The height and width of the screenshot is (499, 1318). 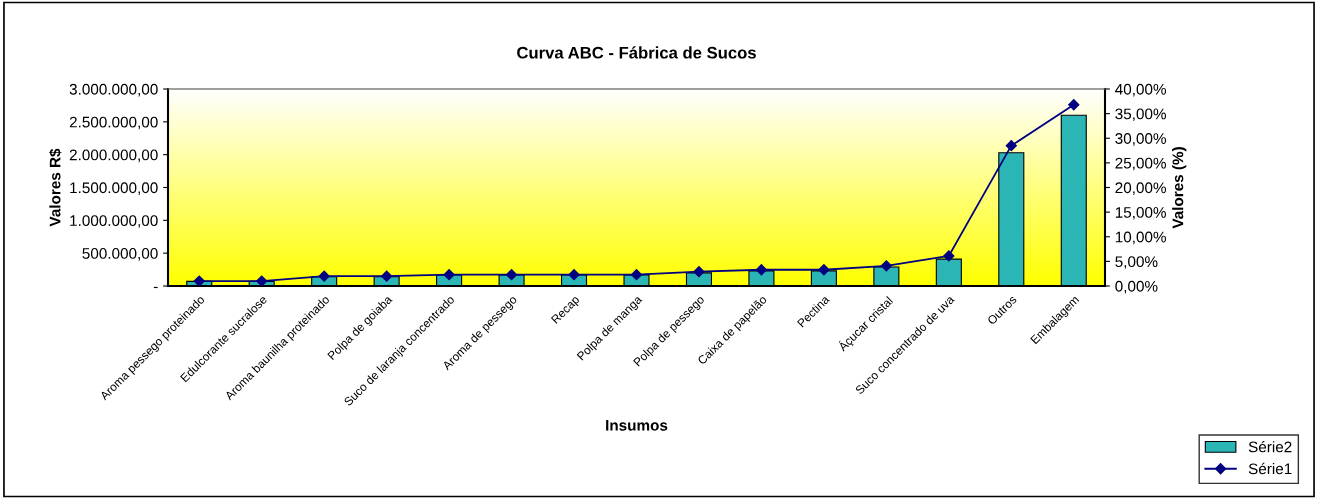 I want to click on y-tick-label: 1.500.000,00, so click(x=114, y=188).